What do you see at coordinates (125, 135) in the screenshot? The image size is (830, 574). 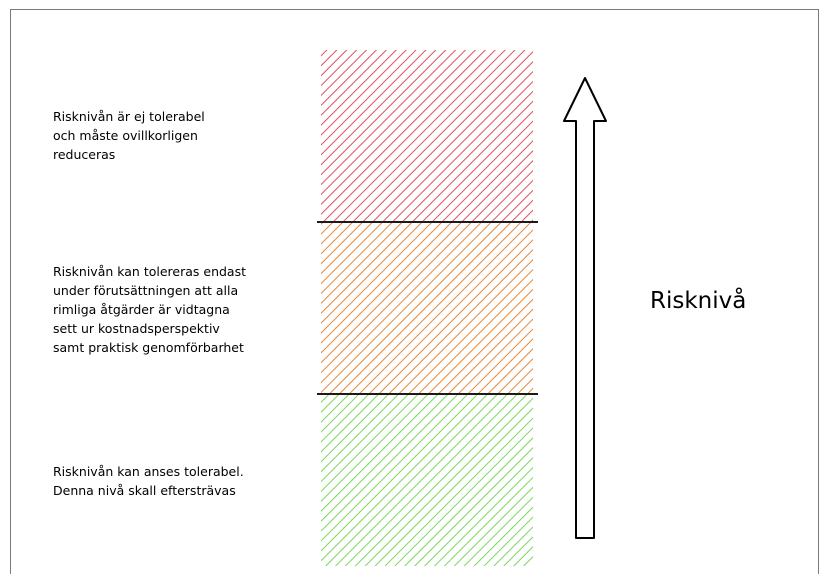 I see `zone-high-line: och måste ovillkorligen` at bounding box center [125, 135].